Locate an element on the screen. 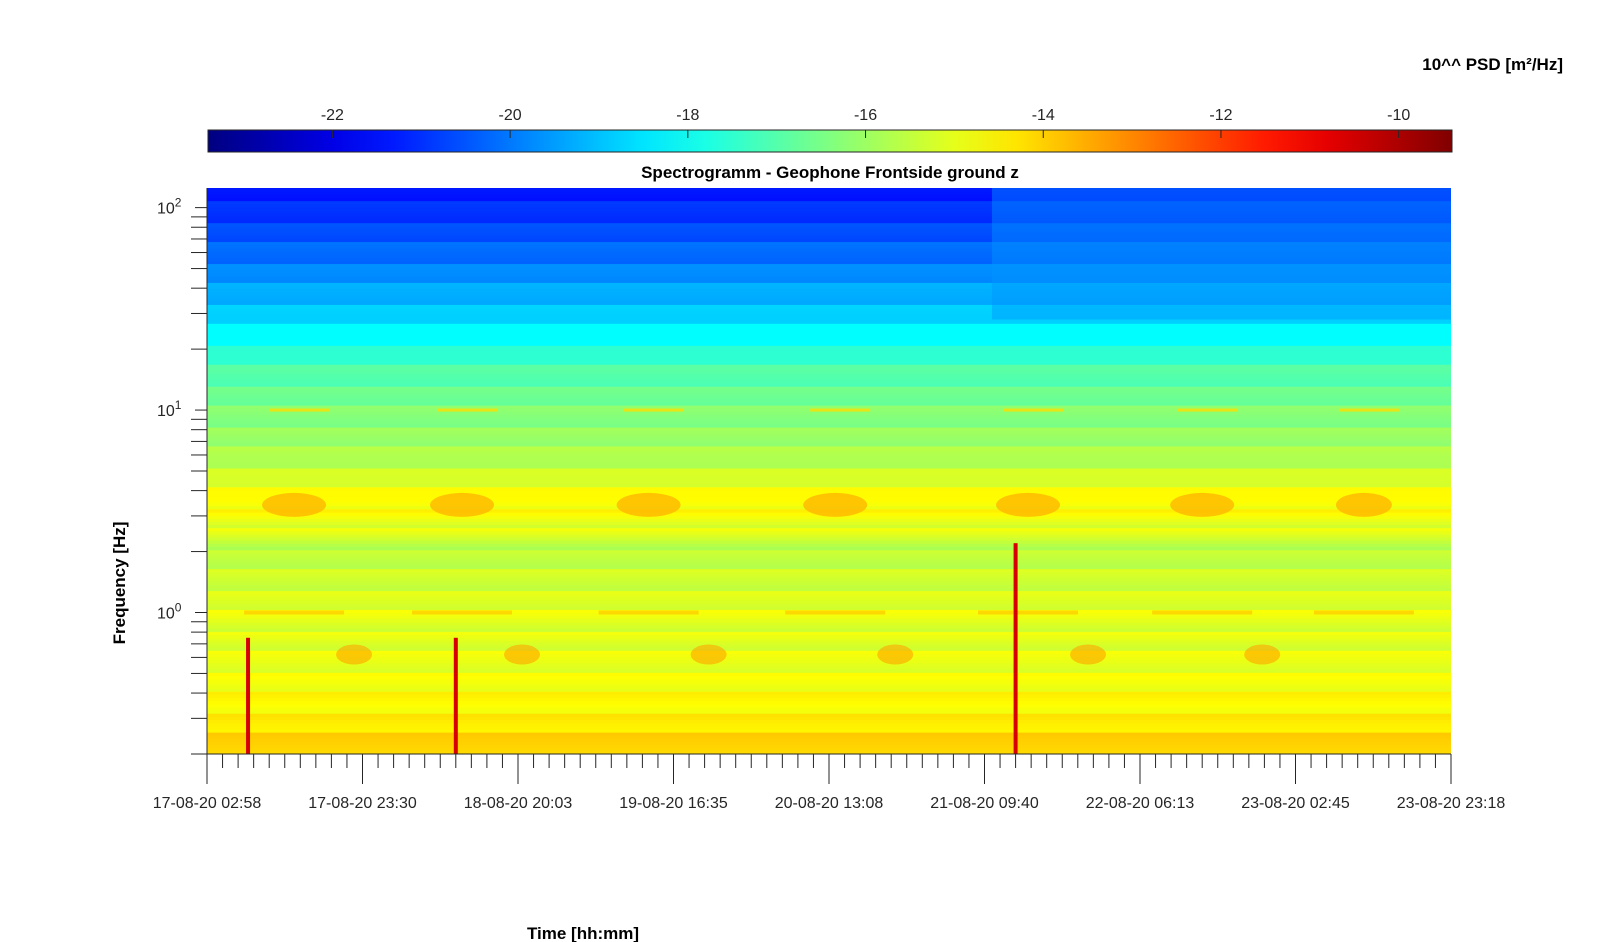 Image resolution: width=1600 pixels, height=942 pixels. psd-region is located at coordinates (1221, 254).